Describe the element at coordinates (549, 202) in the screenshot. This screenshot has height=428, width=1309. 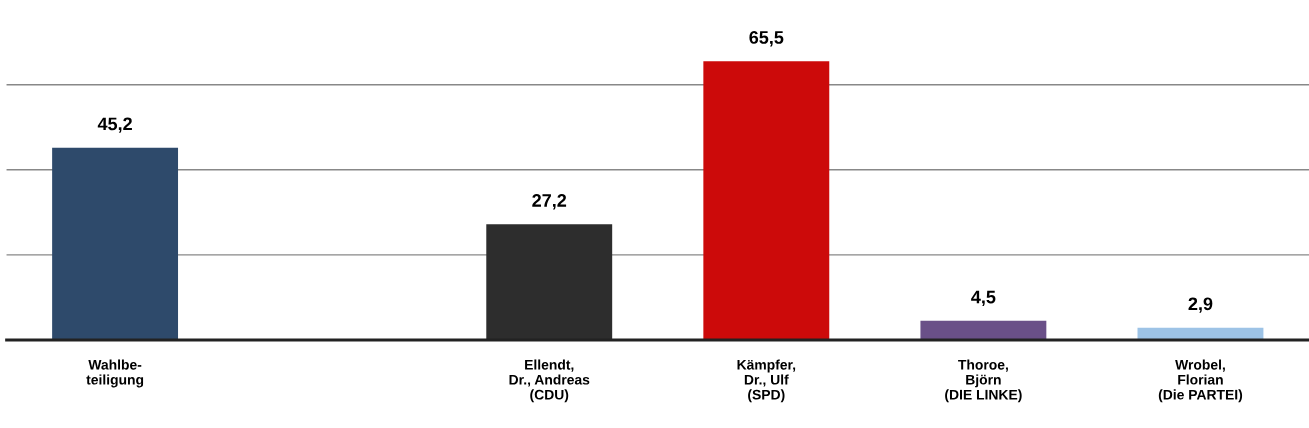
I see `data-label: 27,2` at that location.